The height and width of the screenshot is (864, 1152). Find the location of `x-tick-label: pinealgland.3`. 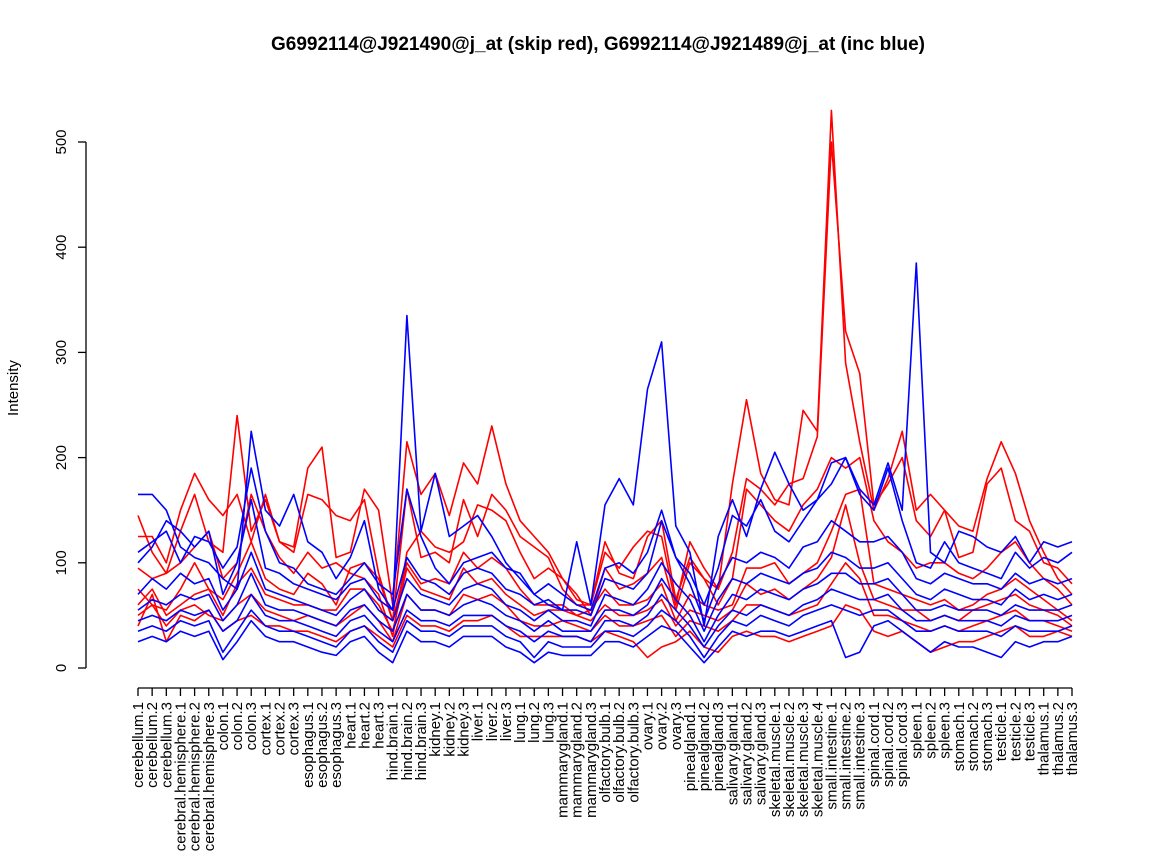

x-tick-label: pinealgland.3 is located at coordinates (718, 746).